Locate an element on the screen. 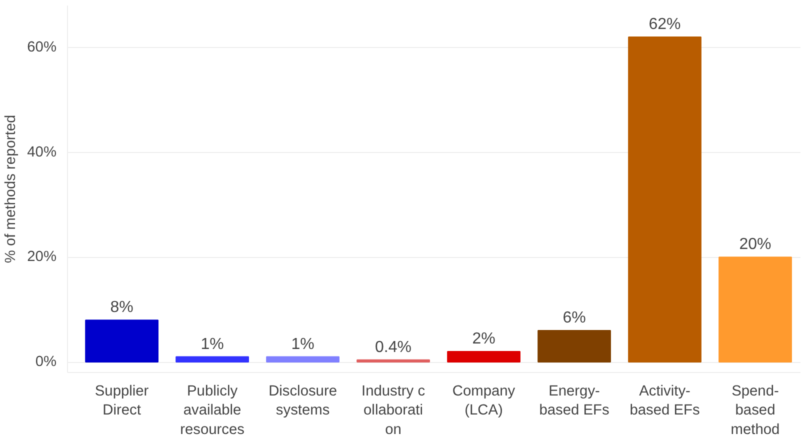 This screenshot has height=440, width=804. data-label: 2% is located at coordinates (484, 339).